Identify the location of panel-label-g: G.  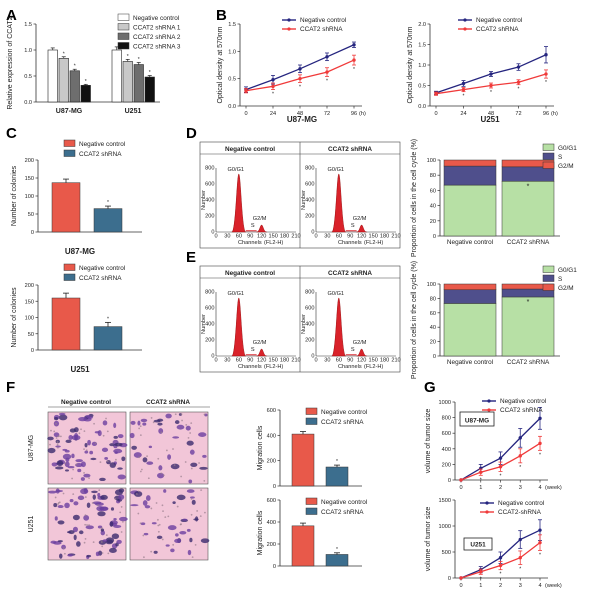
(430, 387).